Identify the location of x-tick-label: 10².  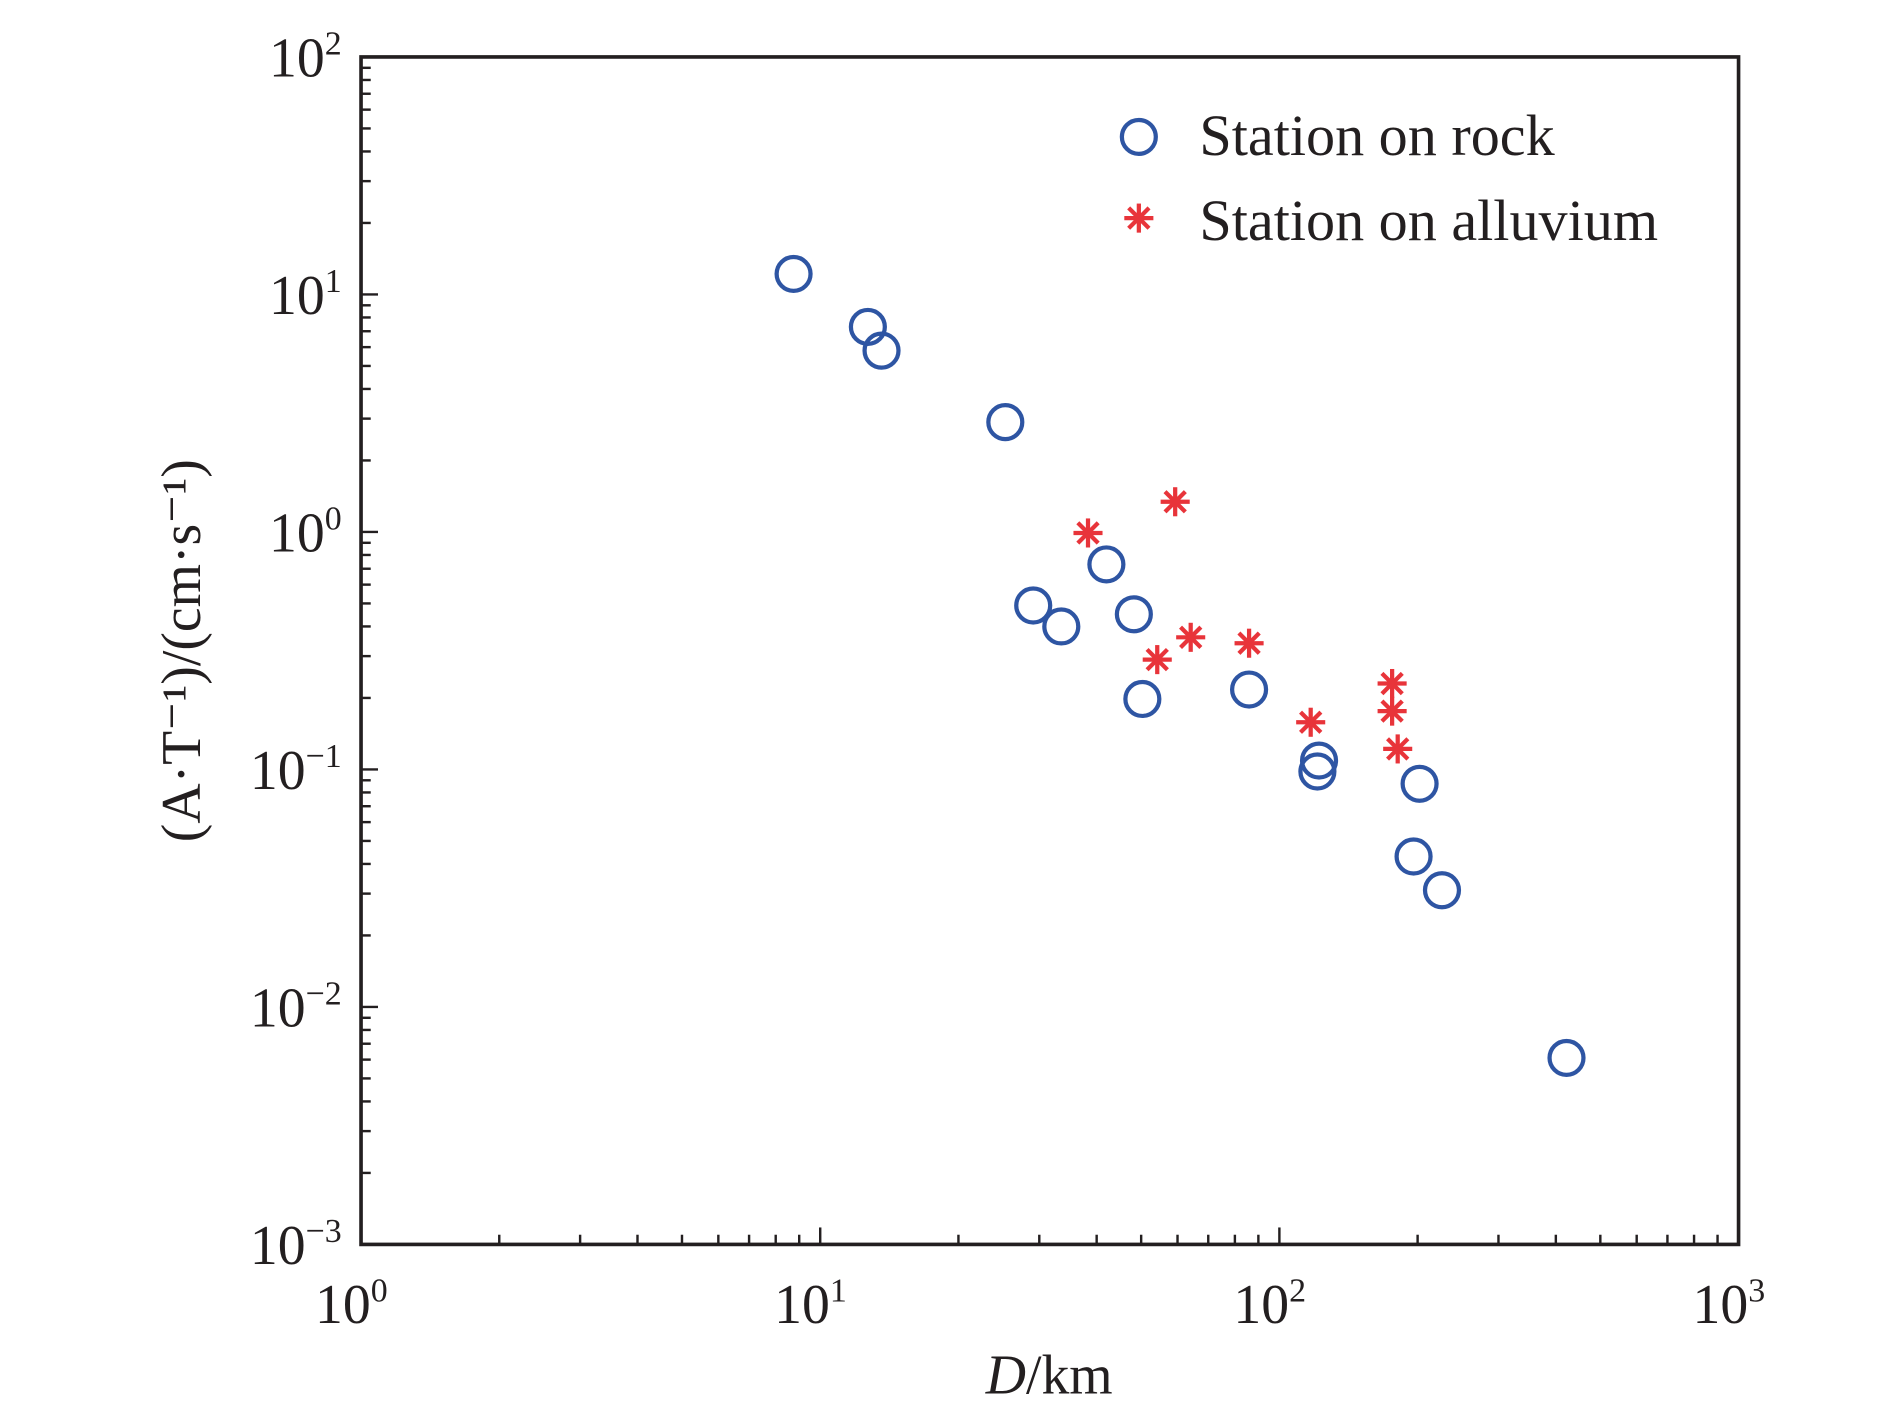
(1269, 1304).